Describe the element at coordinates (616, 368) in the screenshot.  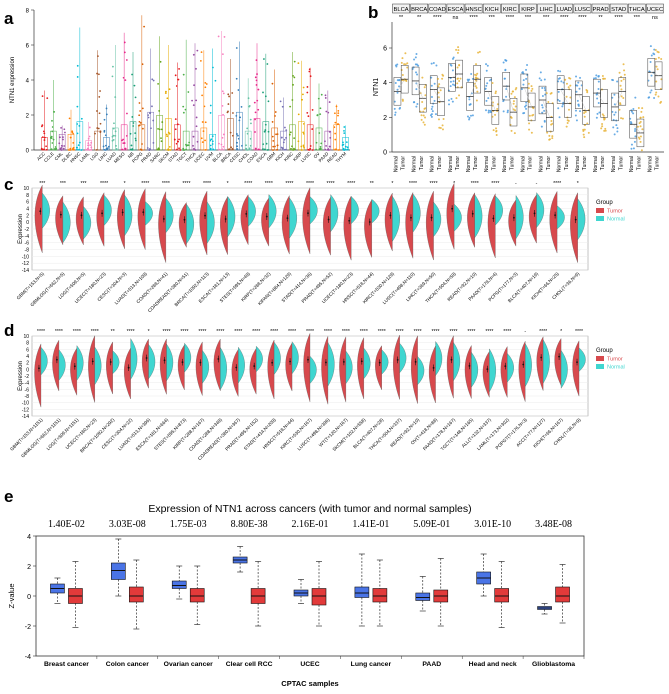
I see `d-legend-label: Normal` at that location.